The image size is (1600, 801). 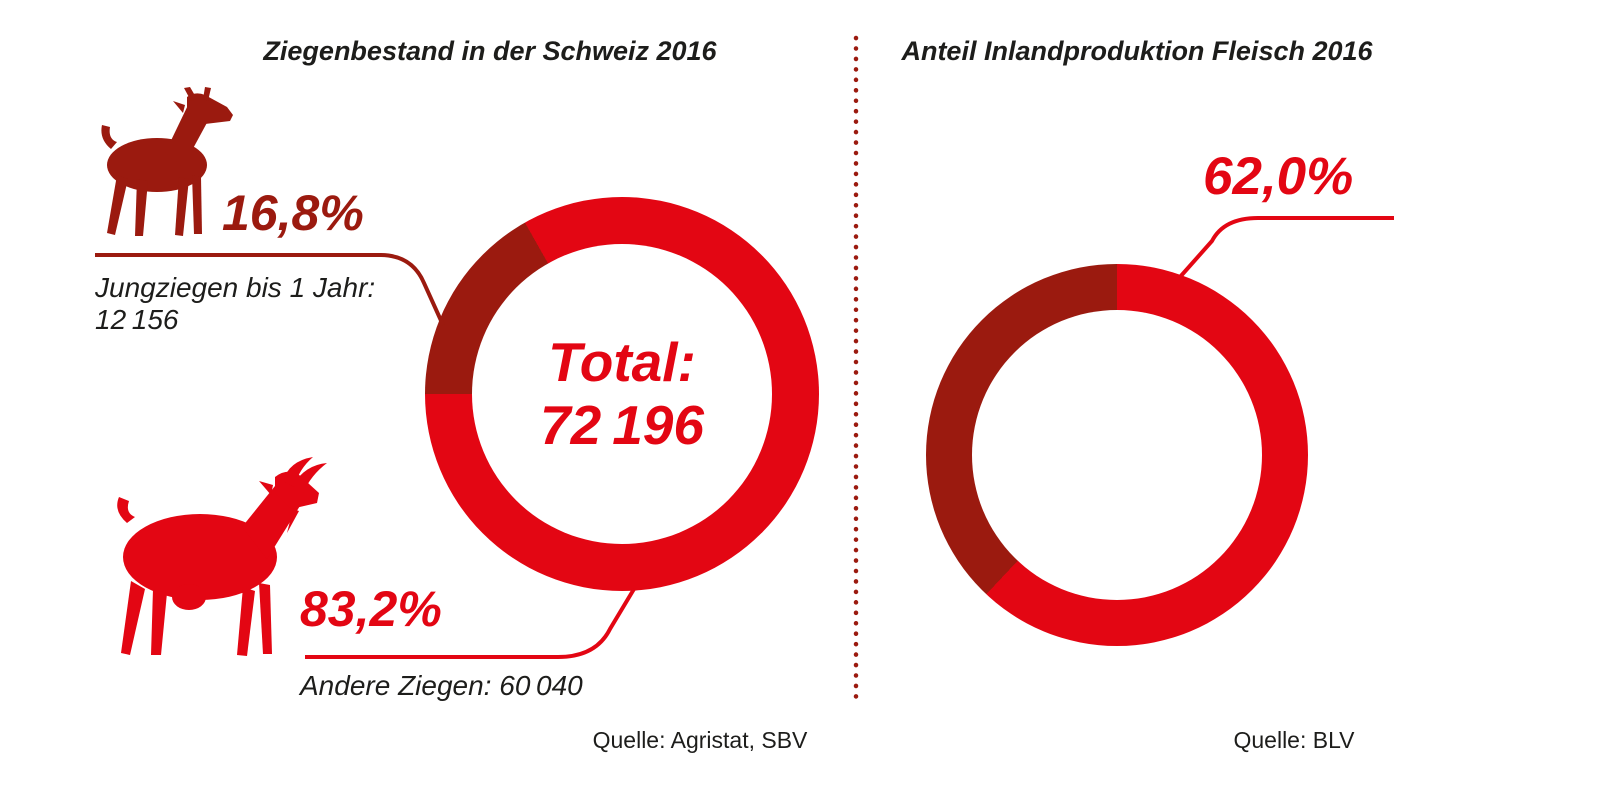 What do you see at coordinates (293, 213) in the screenshot?
I see `young-goats-percent: 16,8%` at bounding box center [293, 213].